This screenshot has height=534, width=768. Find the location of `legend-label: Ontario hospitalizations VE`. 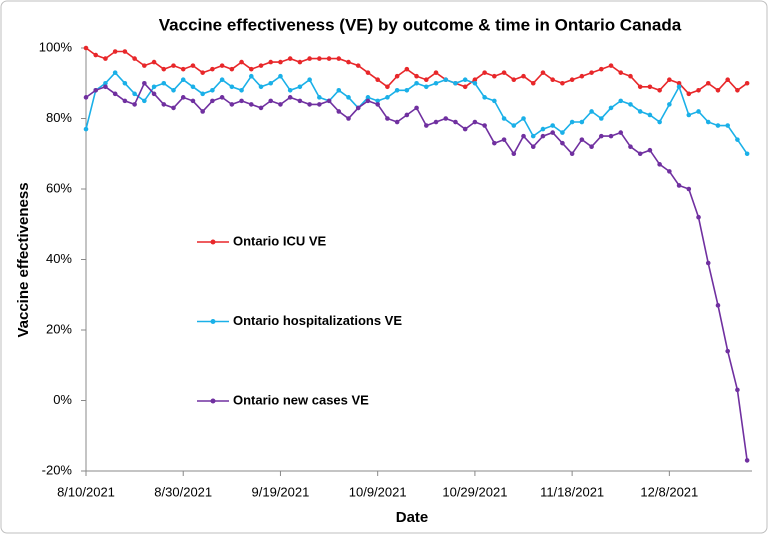

legend-label: Ontario hospitalizations VE is located at coordinates (317, 320).